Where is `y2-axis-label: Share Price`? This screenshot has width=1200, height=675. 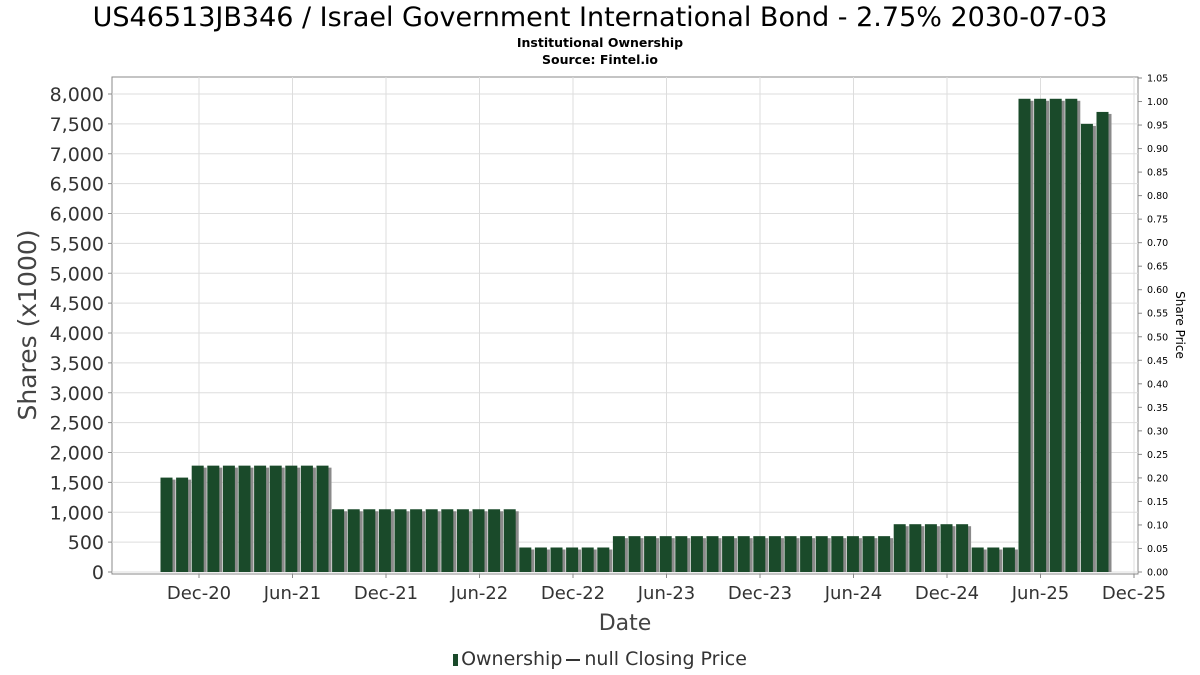
y2-axis-label: Share Price is located at coordinates (1180, 325).